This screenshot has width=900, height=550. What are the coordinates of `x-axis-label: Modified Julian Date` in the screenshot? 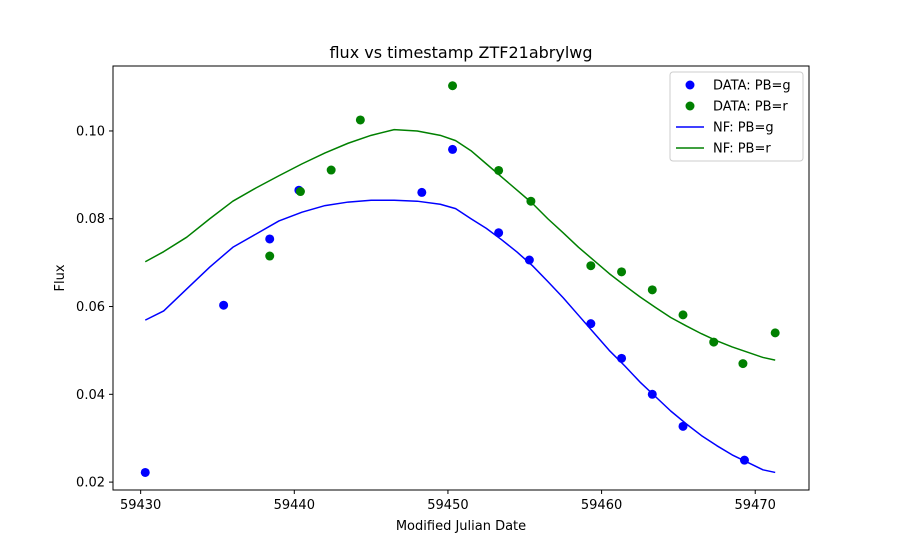 It's located at (461, 526).